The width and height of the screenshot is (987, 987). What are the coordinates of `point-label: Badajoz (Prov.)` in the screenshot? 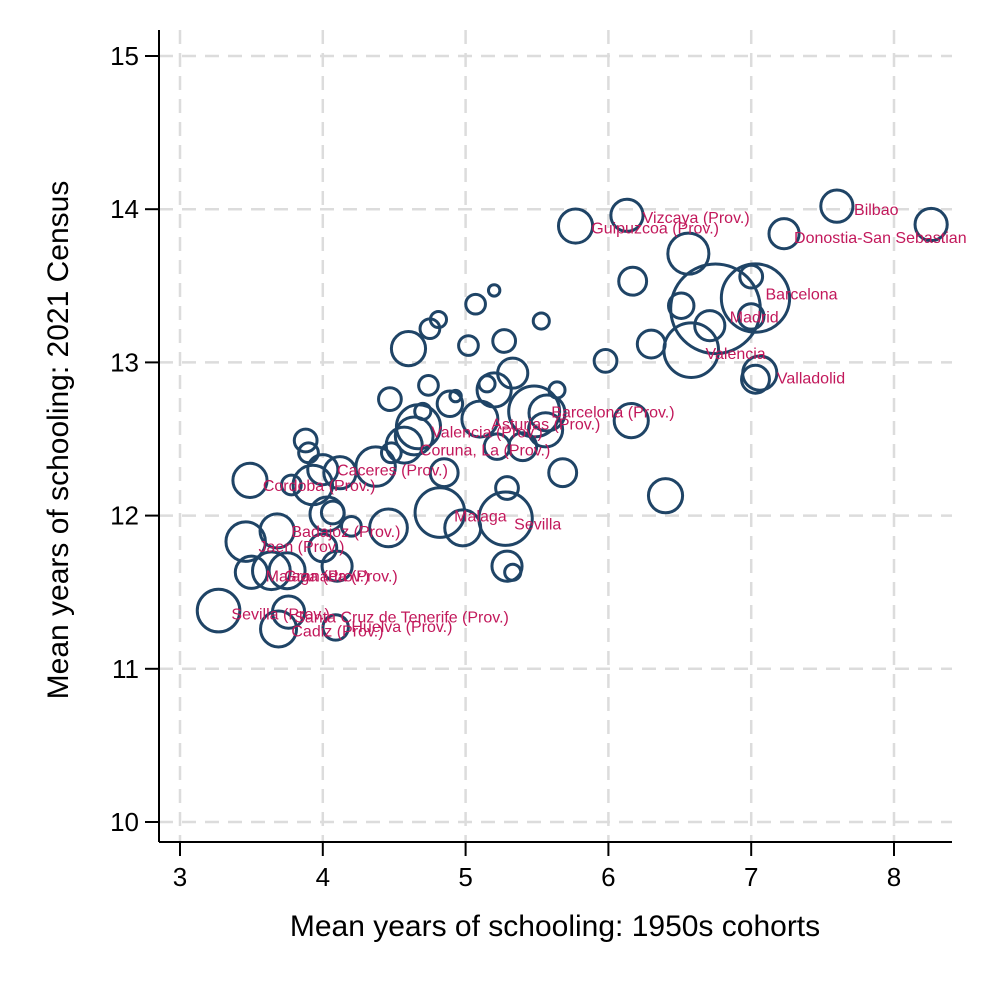 It's located at (345, 532).